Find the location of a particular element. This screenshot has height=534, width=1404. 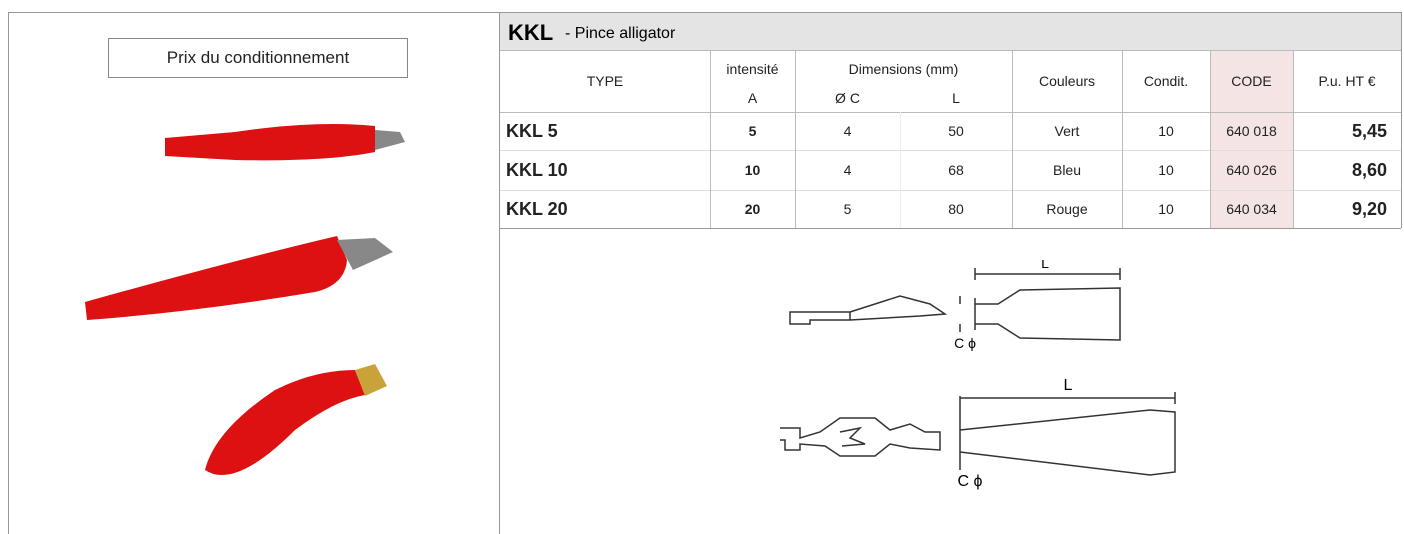

right-border is located at coordinates (1401, 120).